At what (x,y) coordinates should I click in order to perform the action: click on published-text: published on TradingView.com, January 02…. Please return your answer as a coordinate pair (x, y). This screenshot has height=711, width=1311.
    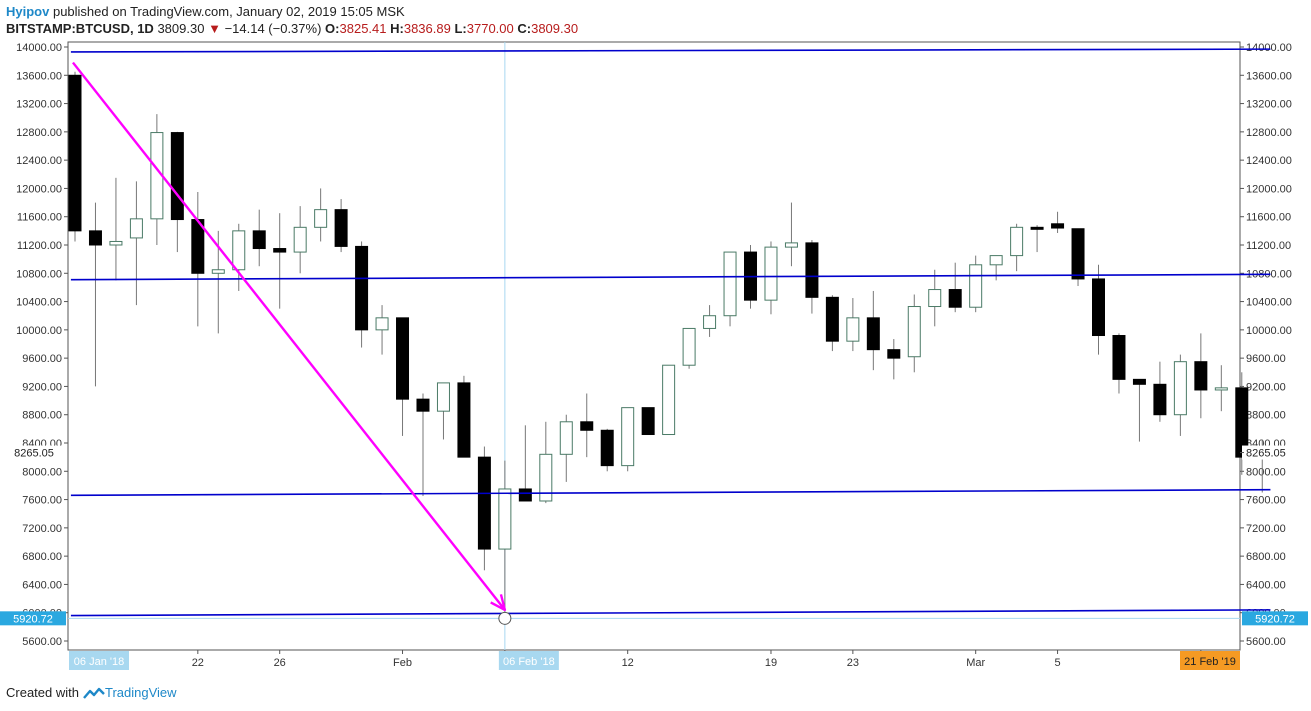
    Looking at the image, I should click on (228, 11).